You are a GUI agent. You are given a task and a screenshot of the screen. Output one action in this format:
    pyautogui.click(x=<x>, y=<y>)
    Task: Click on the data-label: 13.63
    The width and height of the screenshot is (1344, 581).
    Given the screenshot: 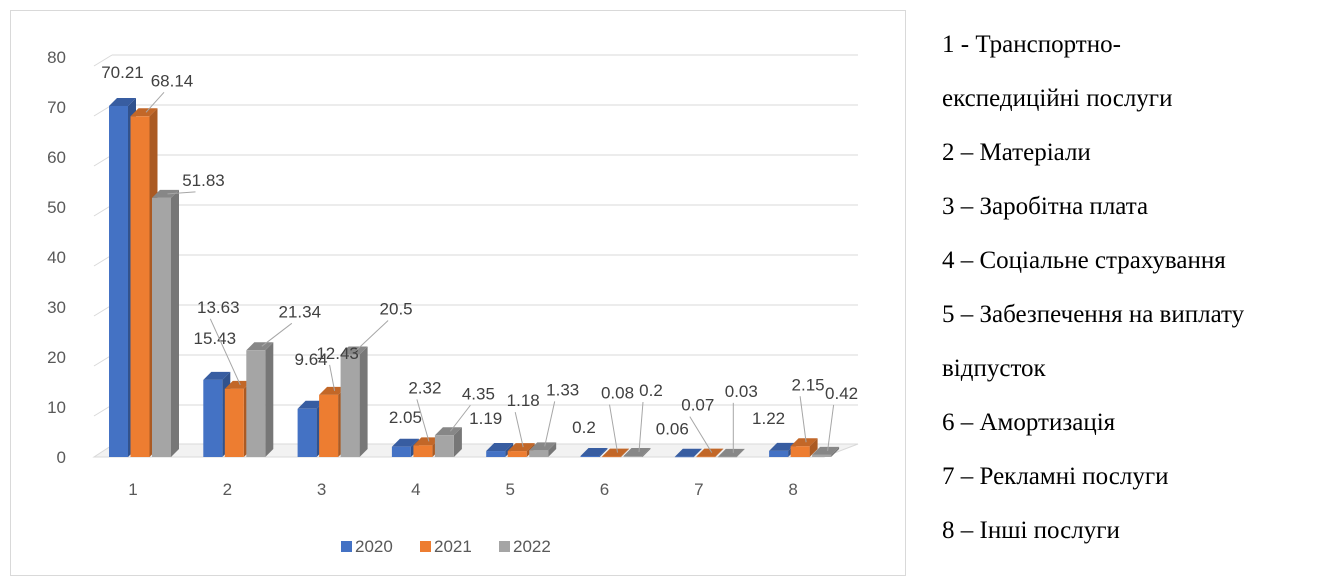 What is the action you would take?
    pyautogui.click(x=218, y=307)
    